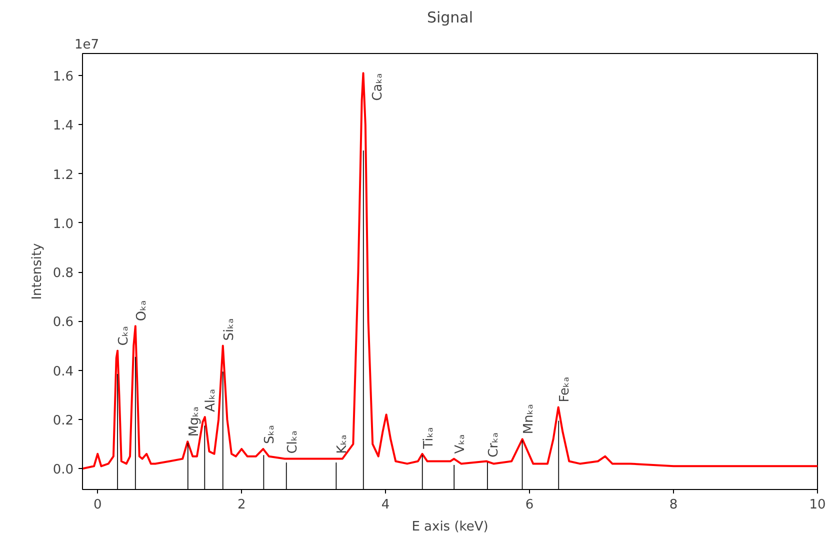 This screenshot has height=552, width=827. I want to click on y-tick-label: 0.8, so click(63, 274).